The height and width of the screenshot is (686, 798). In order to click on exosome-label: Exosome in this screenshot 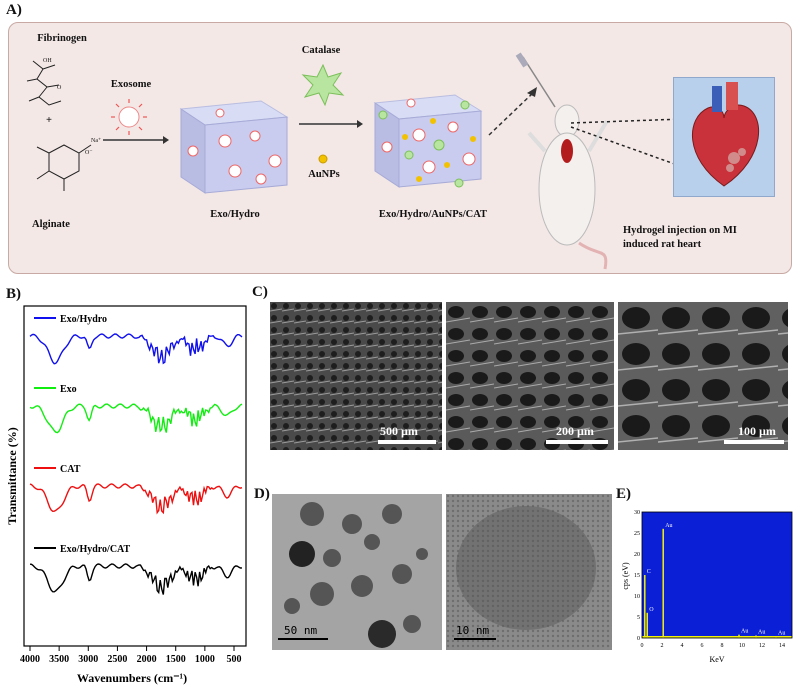, I will do `click(131, 84)`.